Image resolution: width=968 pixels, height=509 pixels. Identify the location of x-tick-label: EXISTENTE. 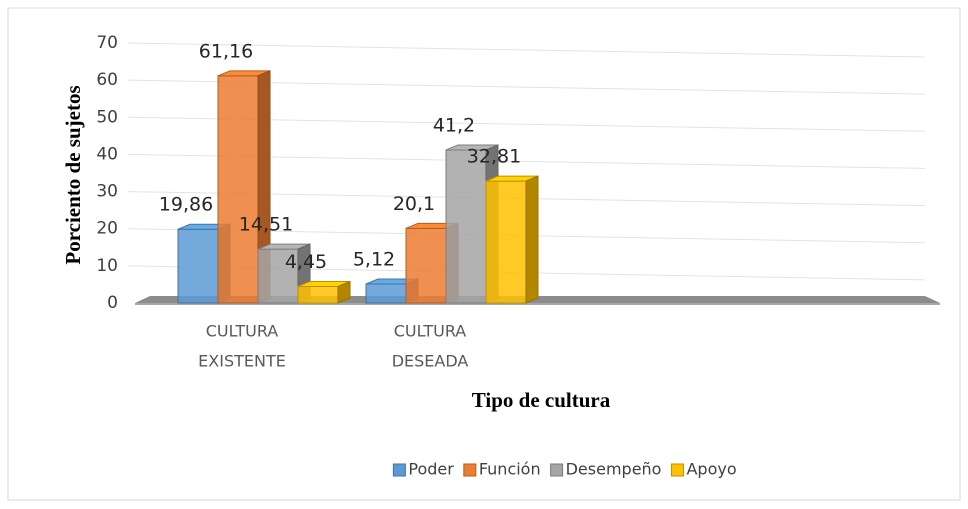
(242, 361).